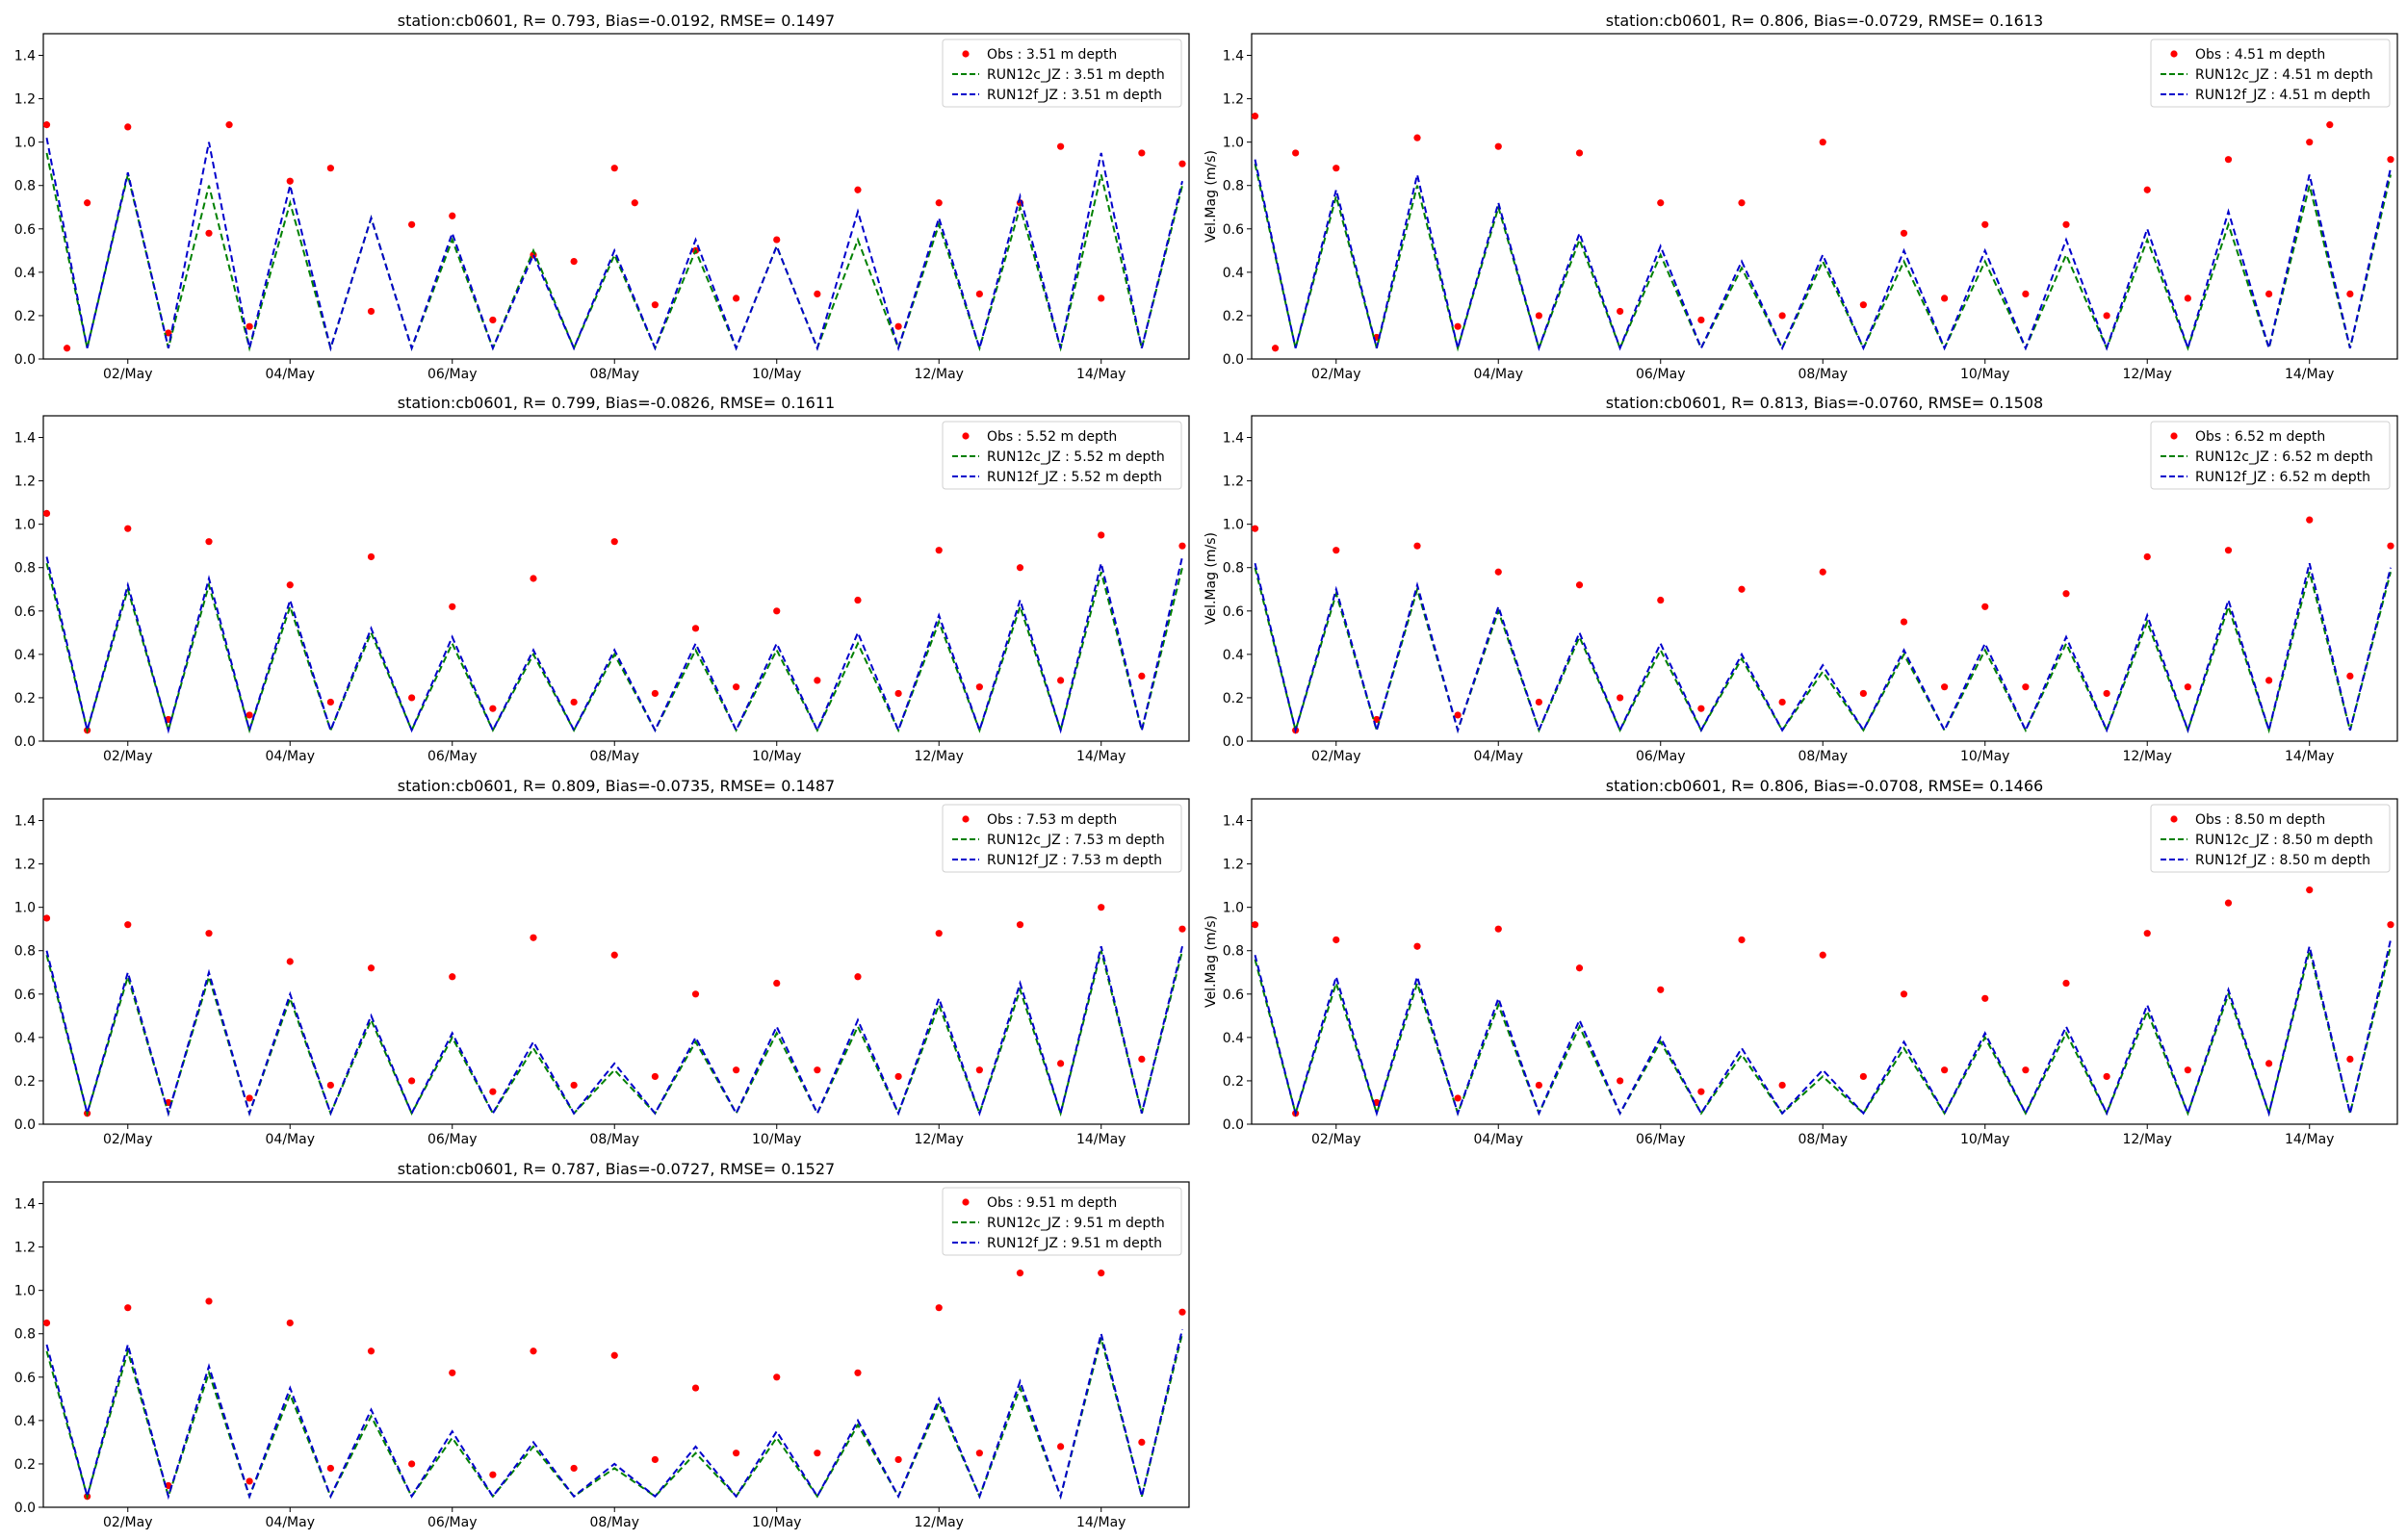 This screenshot has height=1540, width=2407. Describe the element at coordinates (452, 756) in the screenshot. I see `x-tick-label: 06/May` at that location.